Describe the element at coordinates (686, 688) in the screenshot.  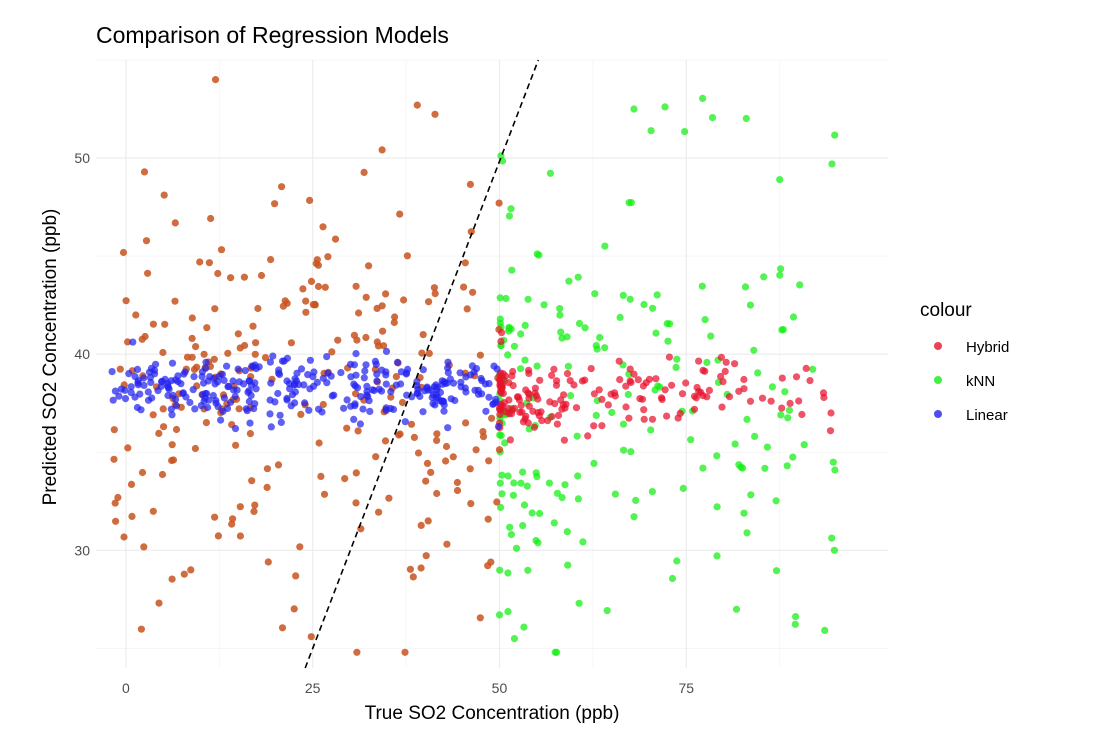
I see `x-tick-label: 75` at that location.